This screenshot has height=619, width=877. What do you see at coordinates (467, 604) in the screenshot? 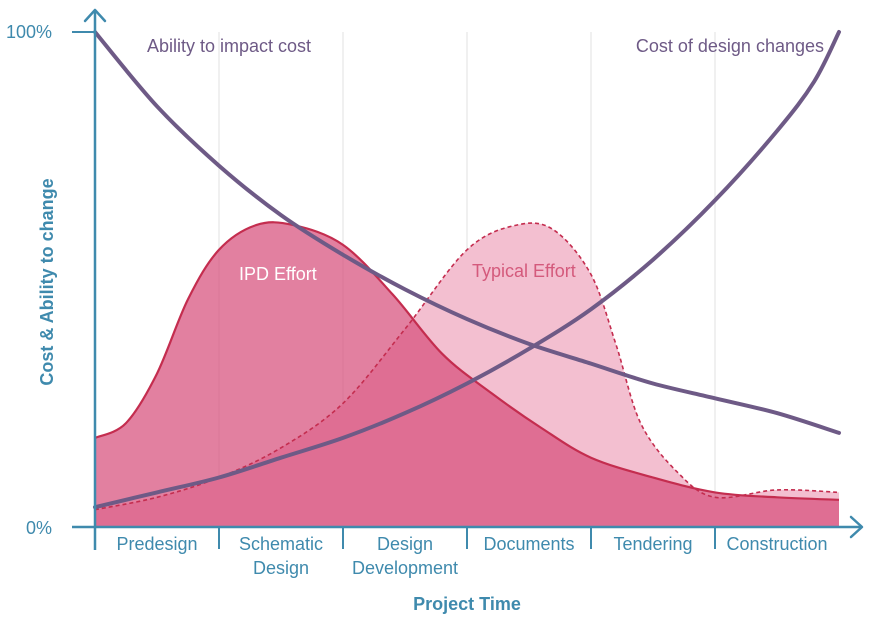
I see `x-axis-title: Project Time` at bounding box center [467, 604].